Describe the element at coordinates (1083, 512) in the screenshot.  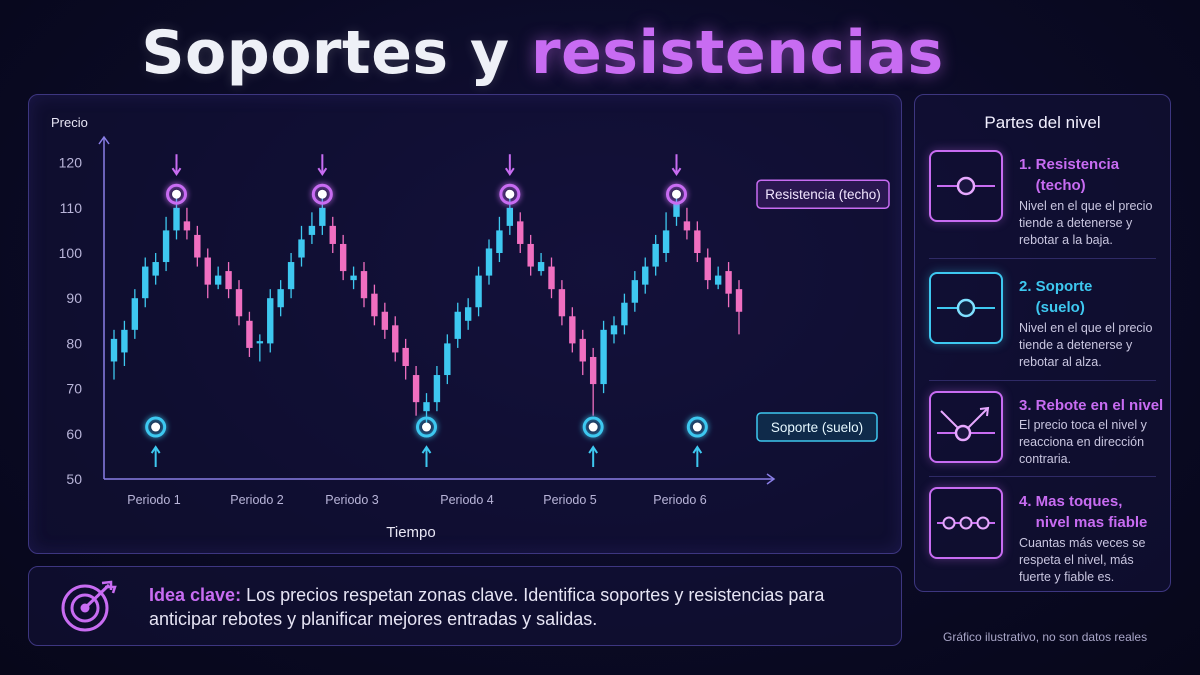
I see `part-touches-title: 4. Mas toques, nivel mas fiable` at that location.